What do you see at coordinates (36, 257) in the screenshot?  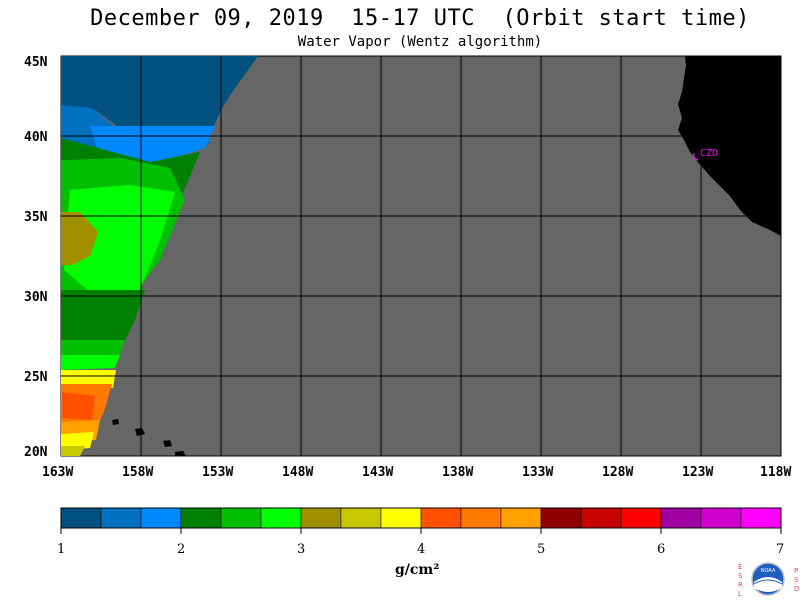 I see `latitude-labels: 45N 40N 35N 30N 25N 20N` at bounding box center [36, 257].